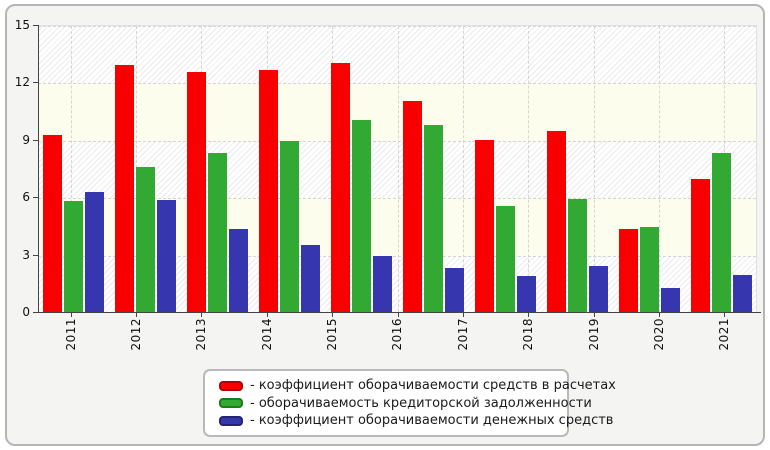  What do you see at coordinates (125, 188) in the screenshot?
I see `bar-series1-2012` at bounding box center [125, 188].